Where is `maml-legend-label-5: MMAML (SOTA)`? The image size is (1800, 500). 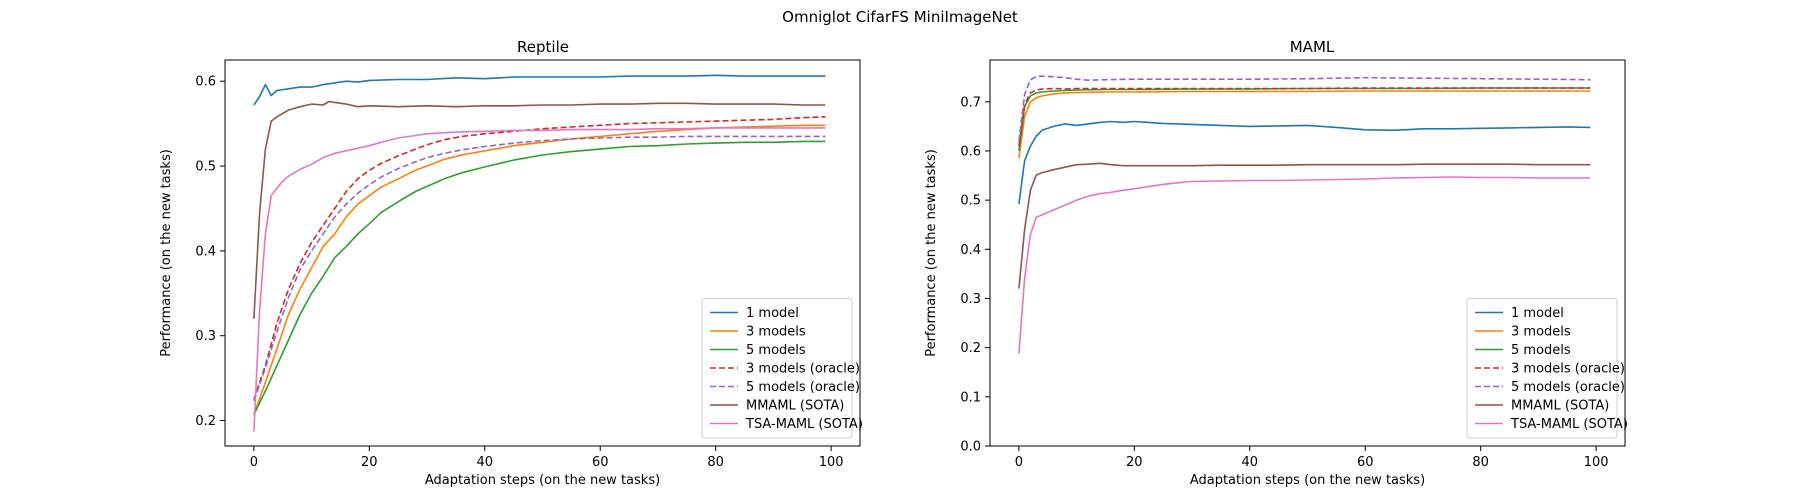
maml-legend-label-5: MMAML (SOTA) is located at coordinates (1560, 406).